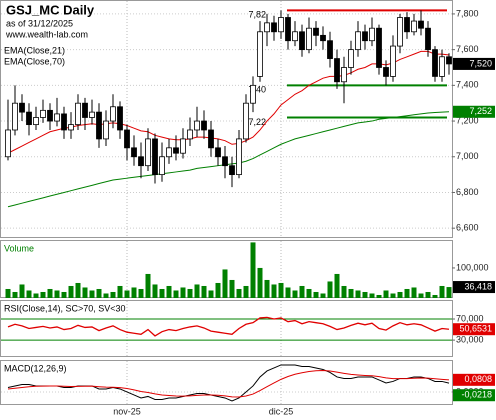  What do you see at coordinates (257, 122) in the screenshot?
I see `level-label: 7,22` at bounding box center [257, 122].